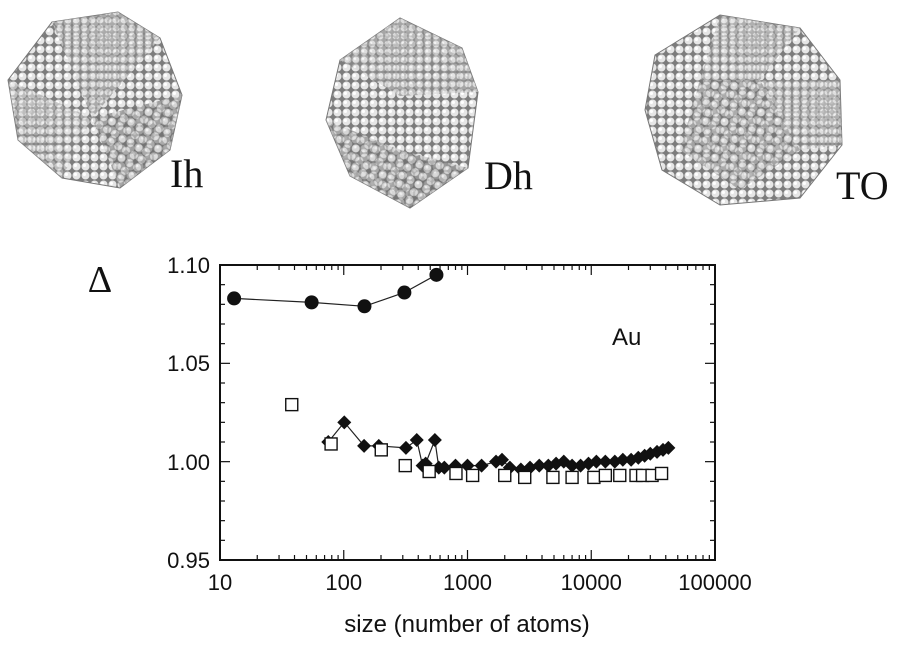 This screenshot has width=898, height=650. Describe the element at coordinates (188, 265) in the screenshot. I see `y-tick-label-1.10: 1.10` at that location.